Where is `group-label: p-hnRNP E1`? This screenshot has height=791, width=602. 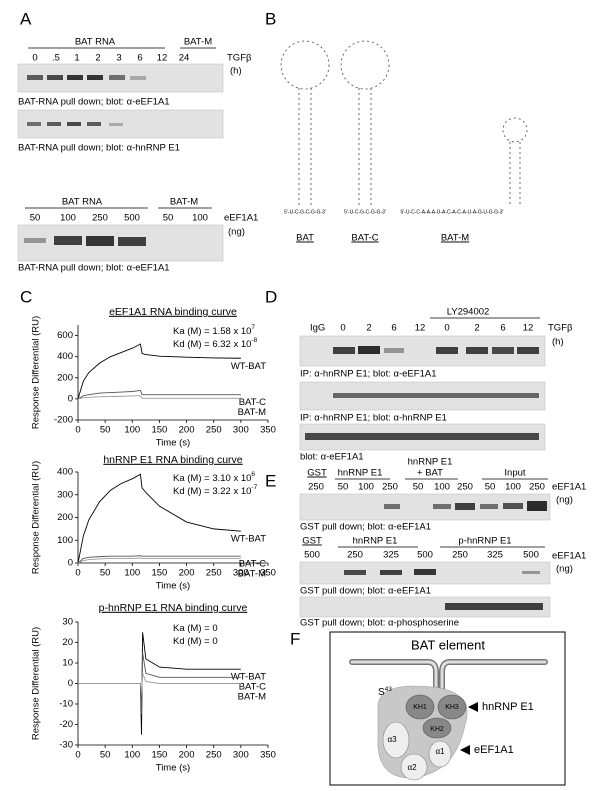
group-label: p-hnRNP E1 is located at coordinates (484, 541).